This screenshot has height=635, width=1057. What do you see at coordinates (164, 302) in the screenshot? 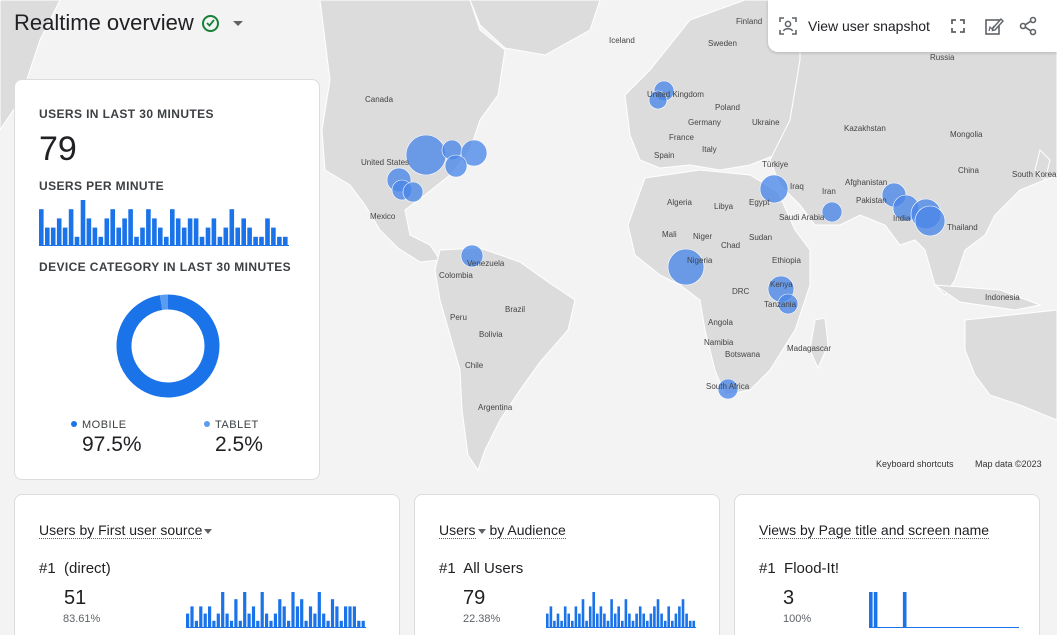
I see `donut-slice-tablet` at bounding box center [164, 302].